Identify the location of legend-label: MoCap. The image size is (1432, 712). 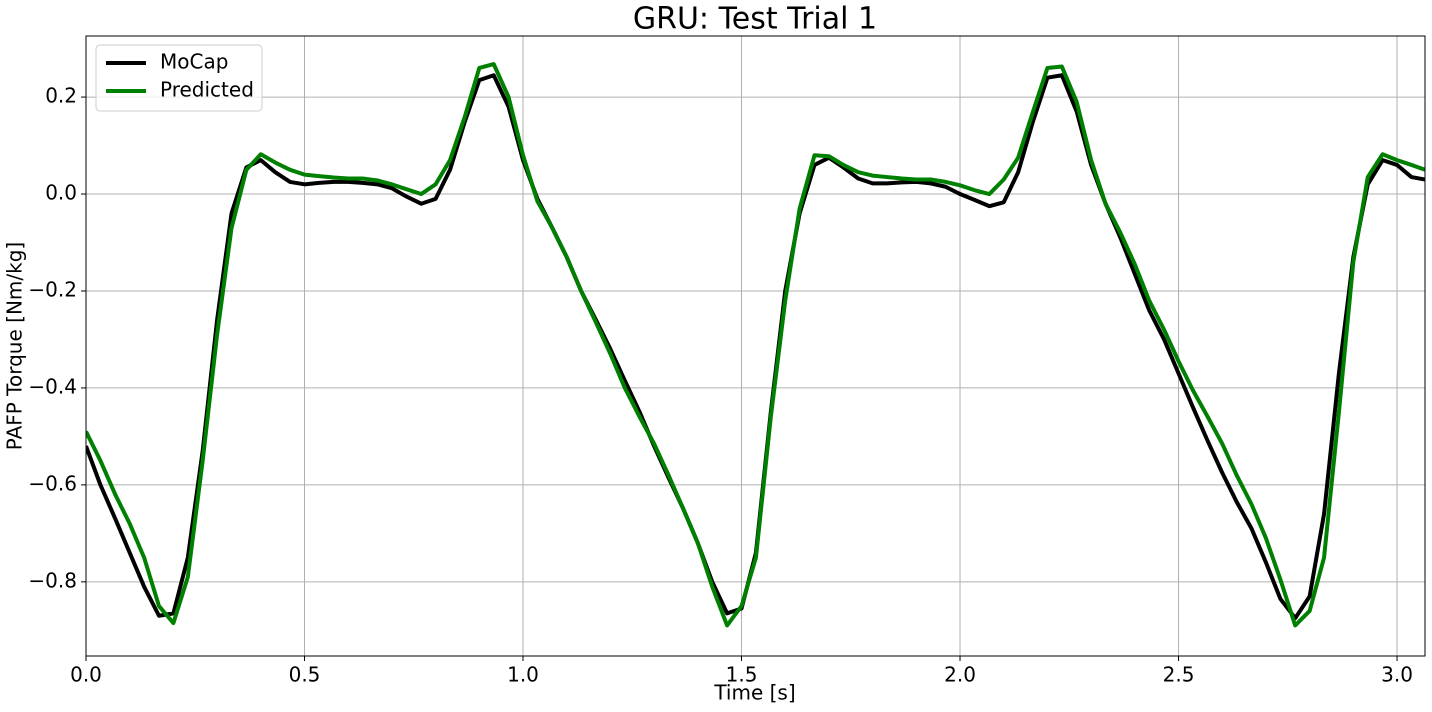
(194, 62).